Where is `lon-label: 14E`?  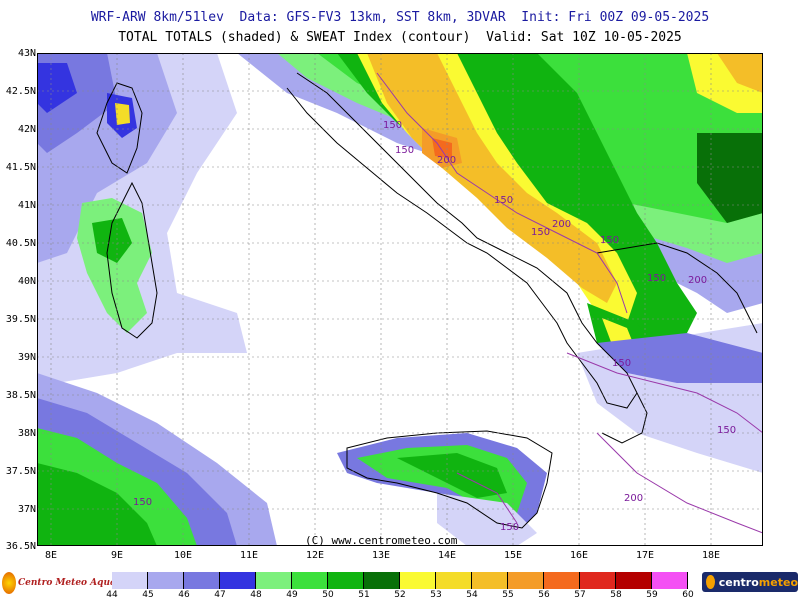 lon-label: 14E is located at coordinates (447, 555).